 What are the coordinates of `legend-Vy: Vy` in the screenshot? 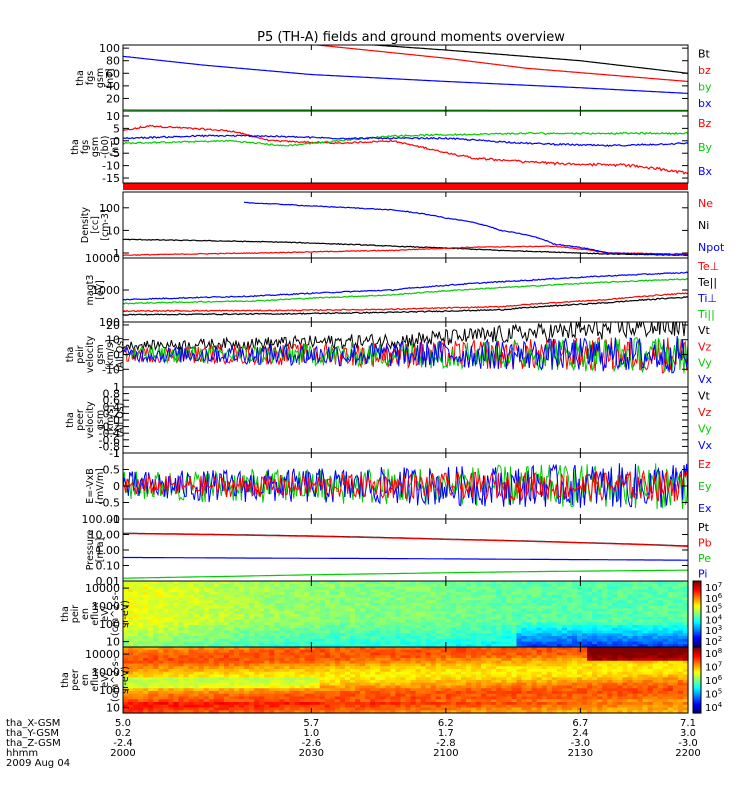 It's located at (705, 363).